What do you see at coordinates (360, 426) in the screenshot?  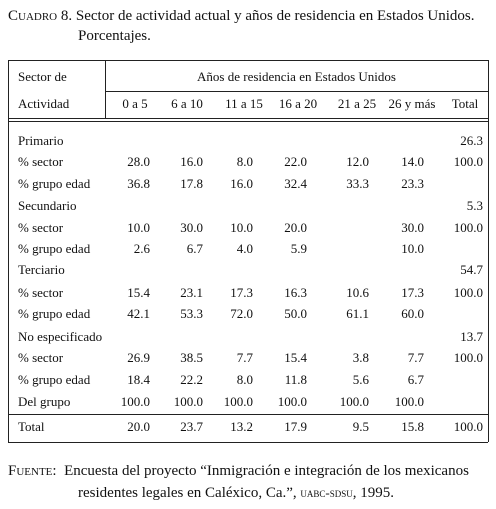 I see `cell: 9.5` at bounding box center [360, 426].